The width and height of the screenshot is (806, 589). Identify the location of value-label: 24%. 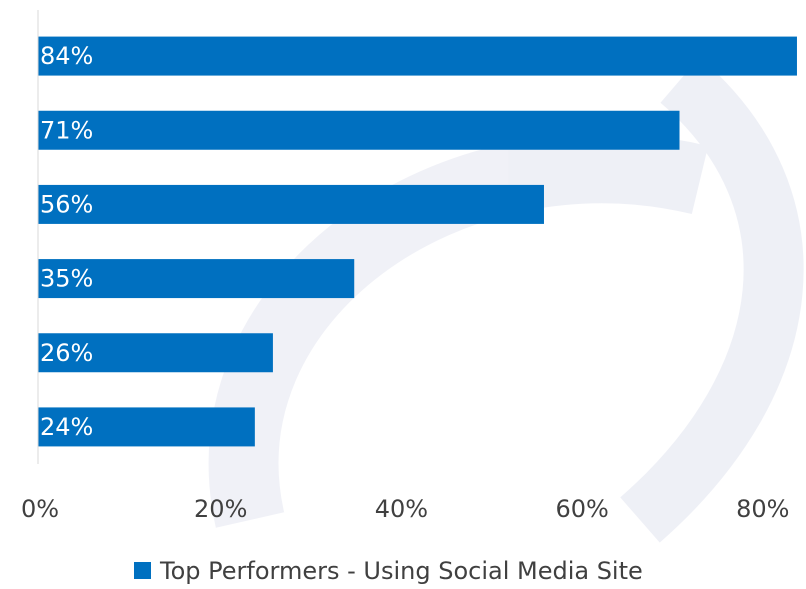
(66, 427).